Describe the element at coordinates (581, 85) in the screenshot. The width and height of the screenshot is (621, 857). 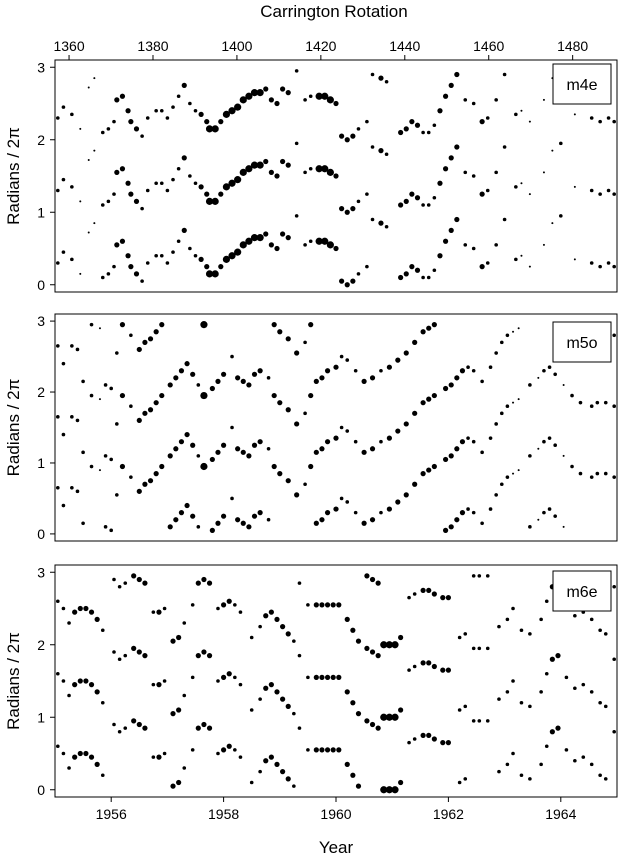
I see `legend-label: m4e` at that location.